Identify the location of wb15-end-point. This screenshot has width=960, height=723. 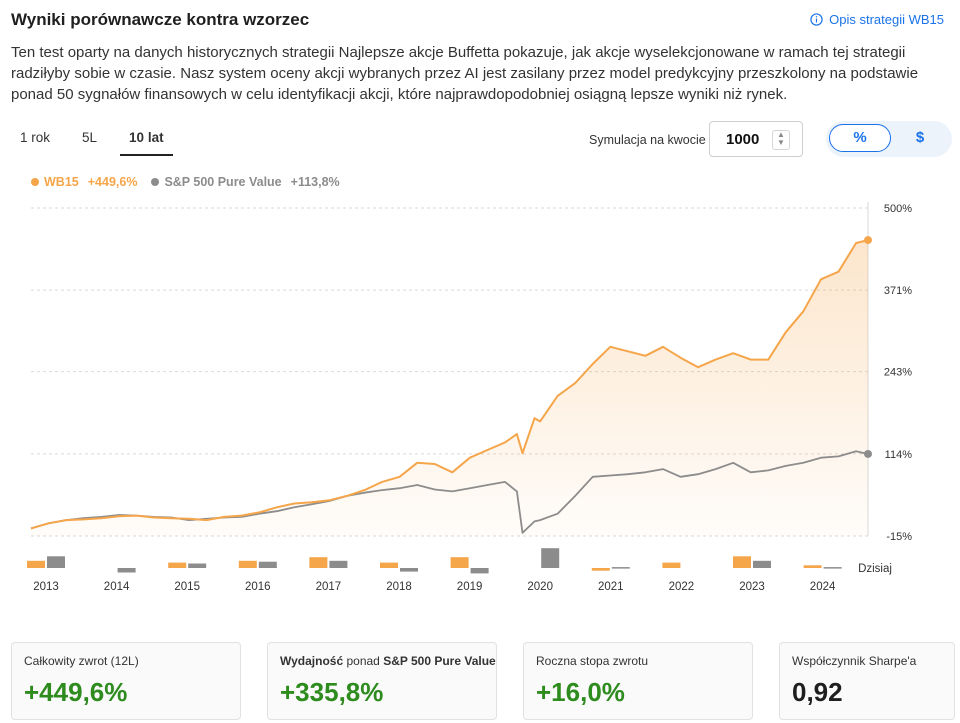
(868, 240).